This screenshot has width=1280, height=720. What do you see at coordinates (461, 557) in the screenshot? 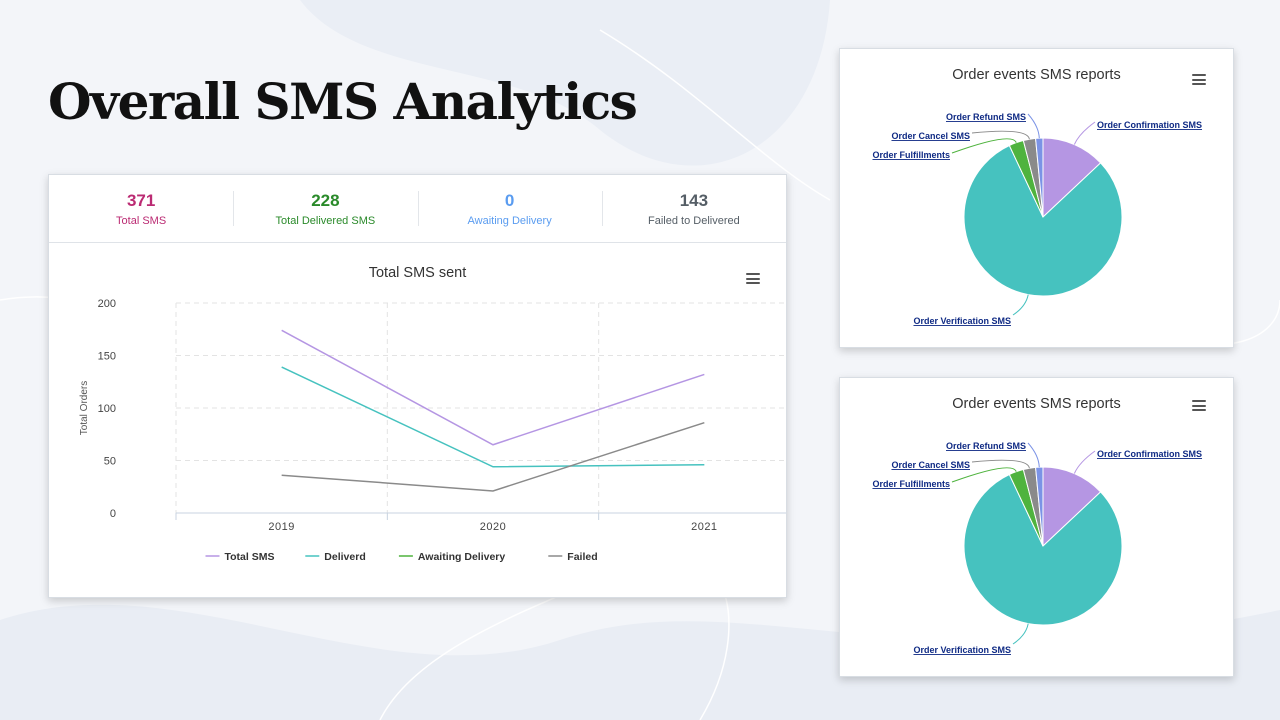
I see `legend-label: Awaiting Delivery` at bounding box center [461, 557].